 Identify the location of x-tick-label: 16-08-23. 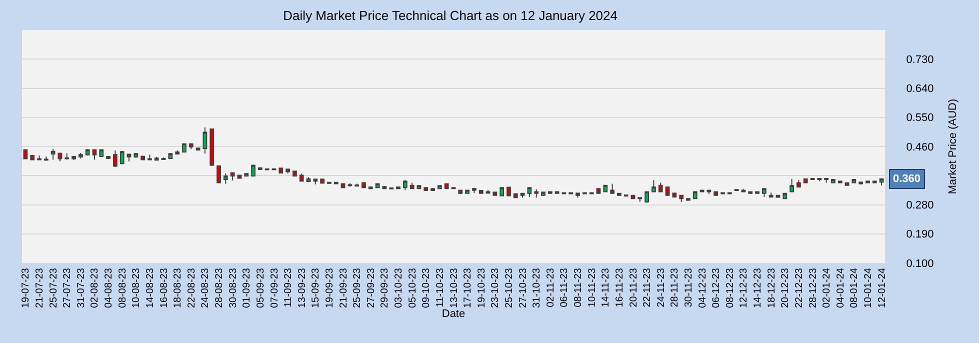
(164, 288).